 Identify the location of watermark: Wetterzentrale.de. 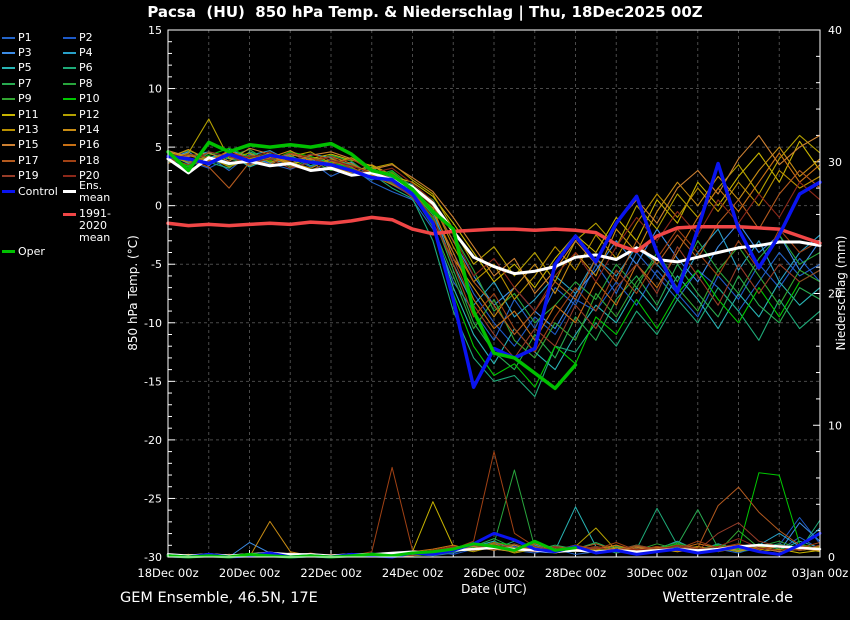
(727, 598).